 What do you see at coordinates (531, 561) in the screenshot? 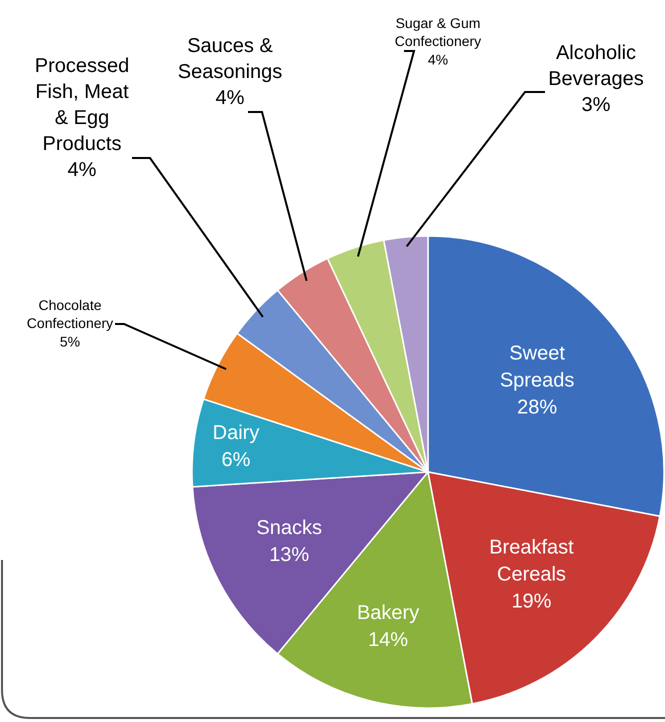
I see `slice-label: Breakfast Cereals` at bounding box center [531, 561].